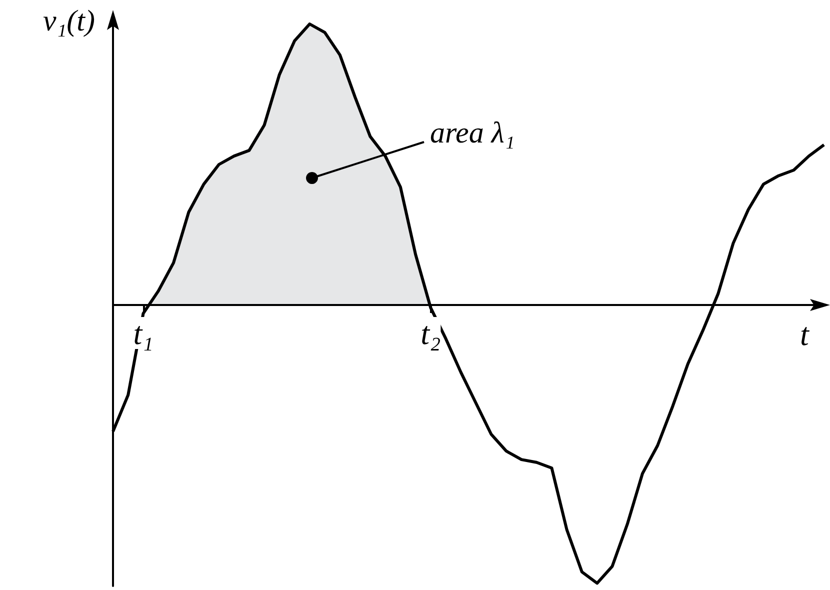 This screenshot has height=590, width=830. I want to click on y-axis-title: v₁(t), so click(69, 21).